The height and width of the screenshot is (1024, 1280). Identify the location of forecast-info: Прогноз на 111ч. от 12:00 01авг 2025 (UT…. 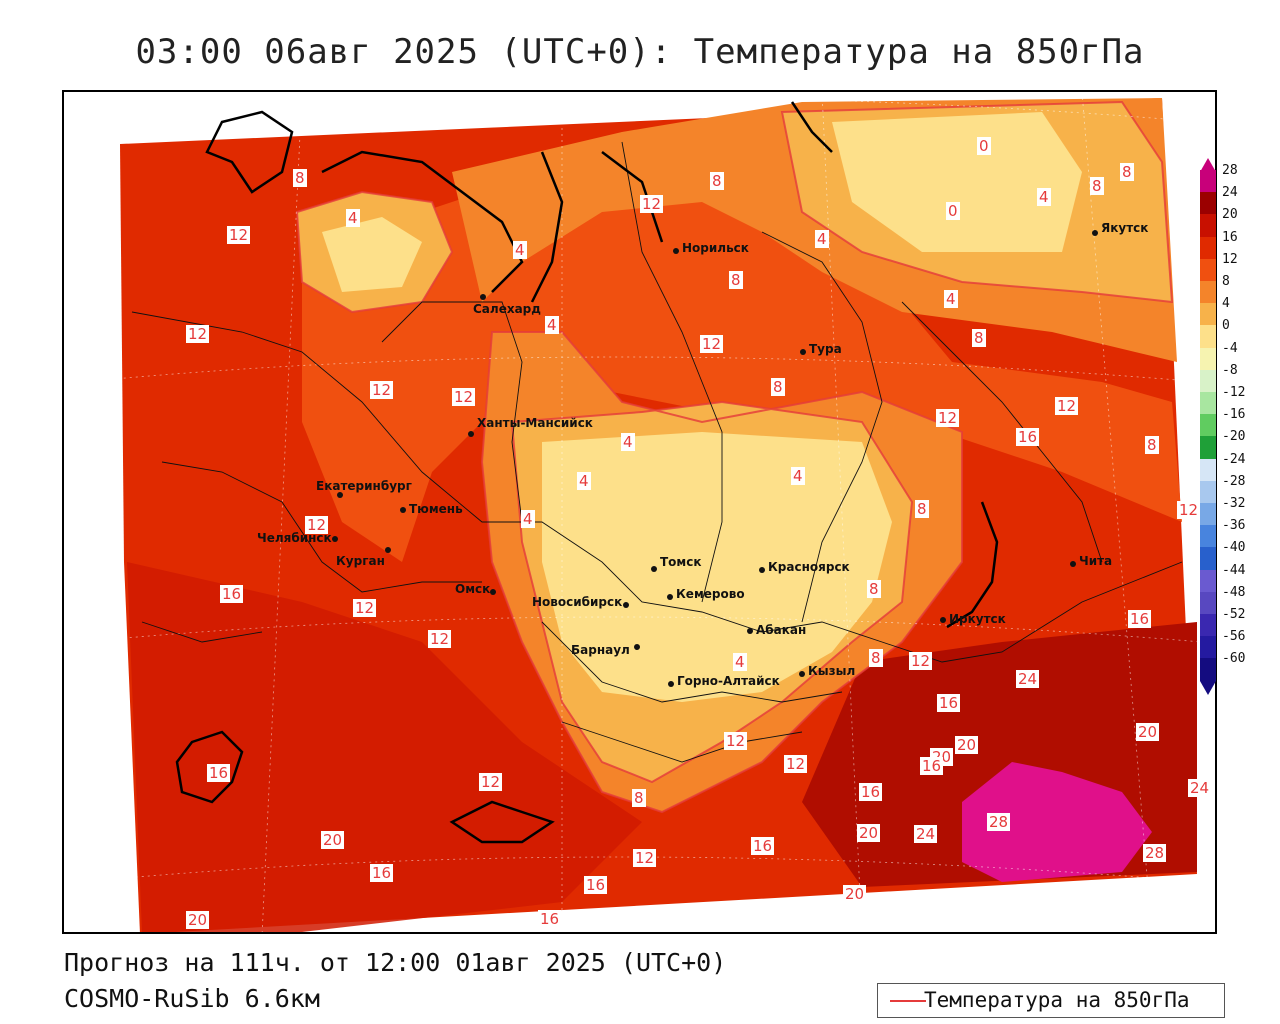
(395, 962).